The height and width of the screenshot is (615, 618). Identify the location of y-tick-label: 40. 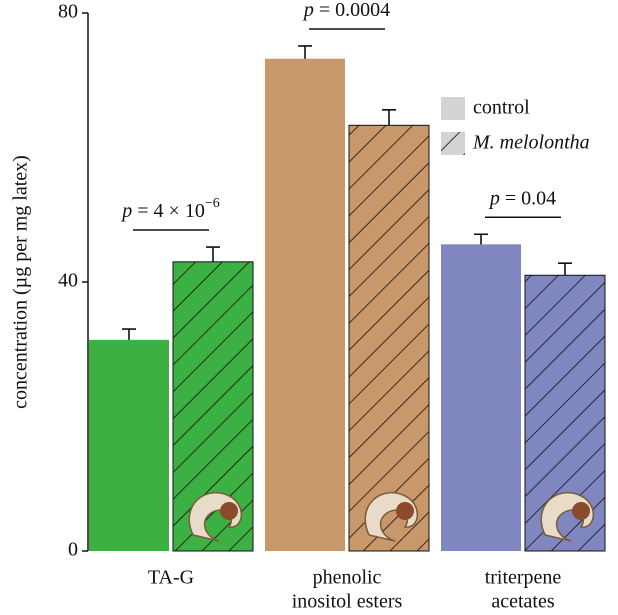
(68, 281).